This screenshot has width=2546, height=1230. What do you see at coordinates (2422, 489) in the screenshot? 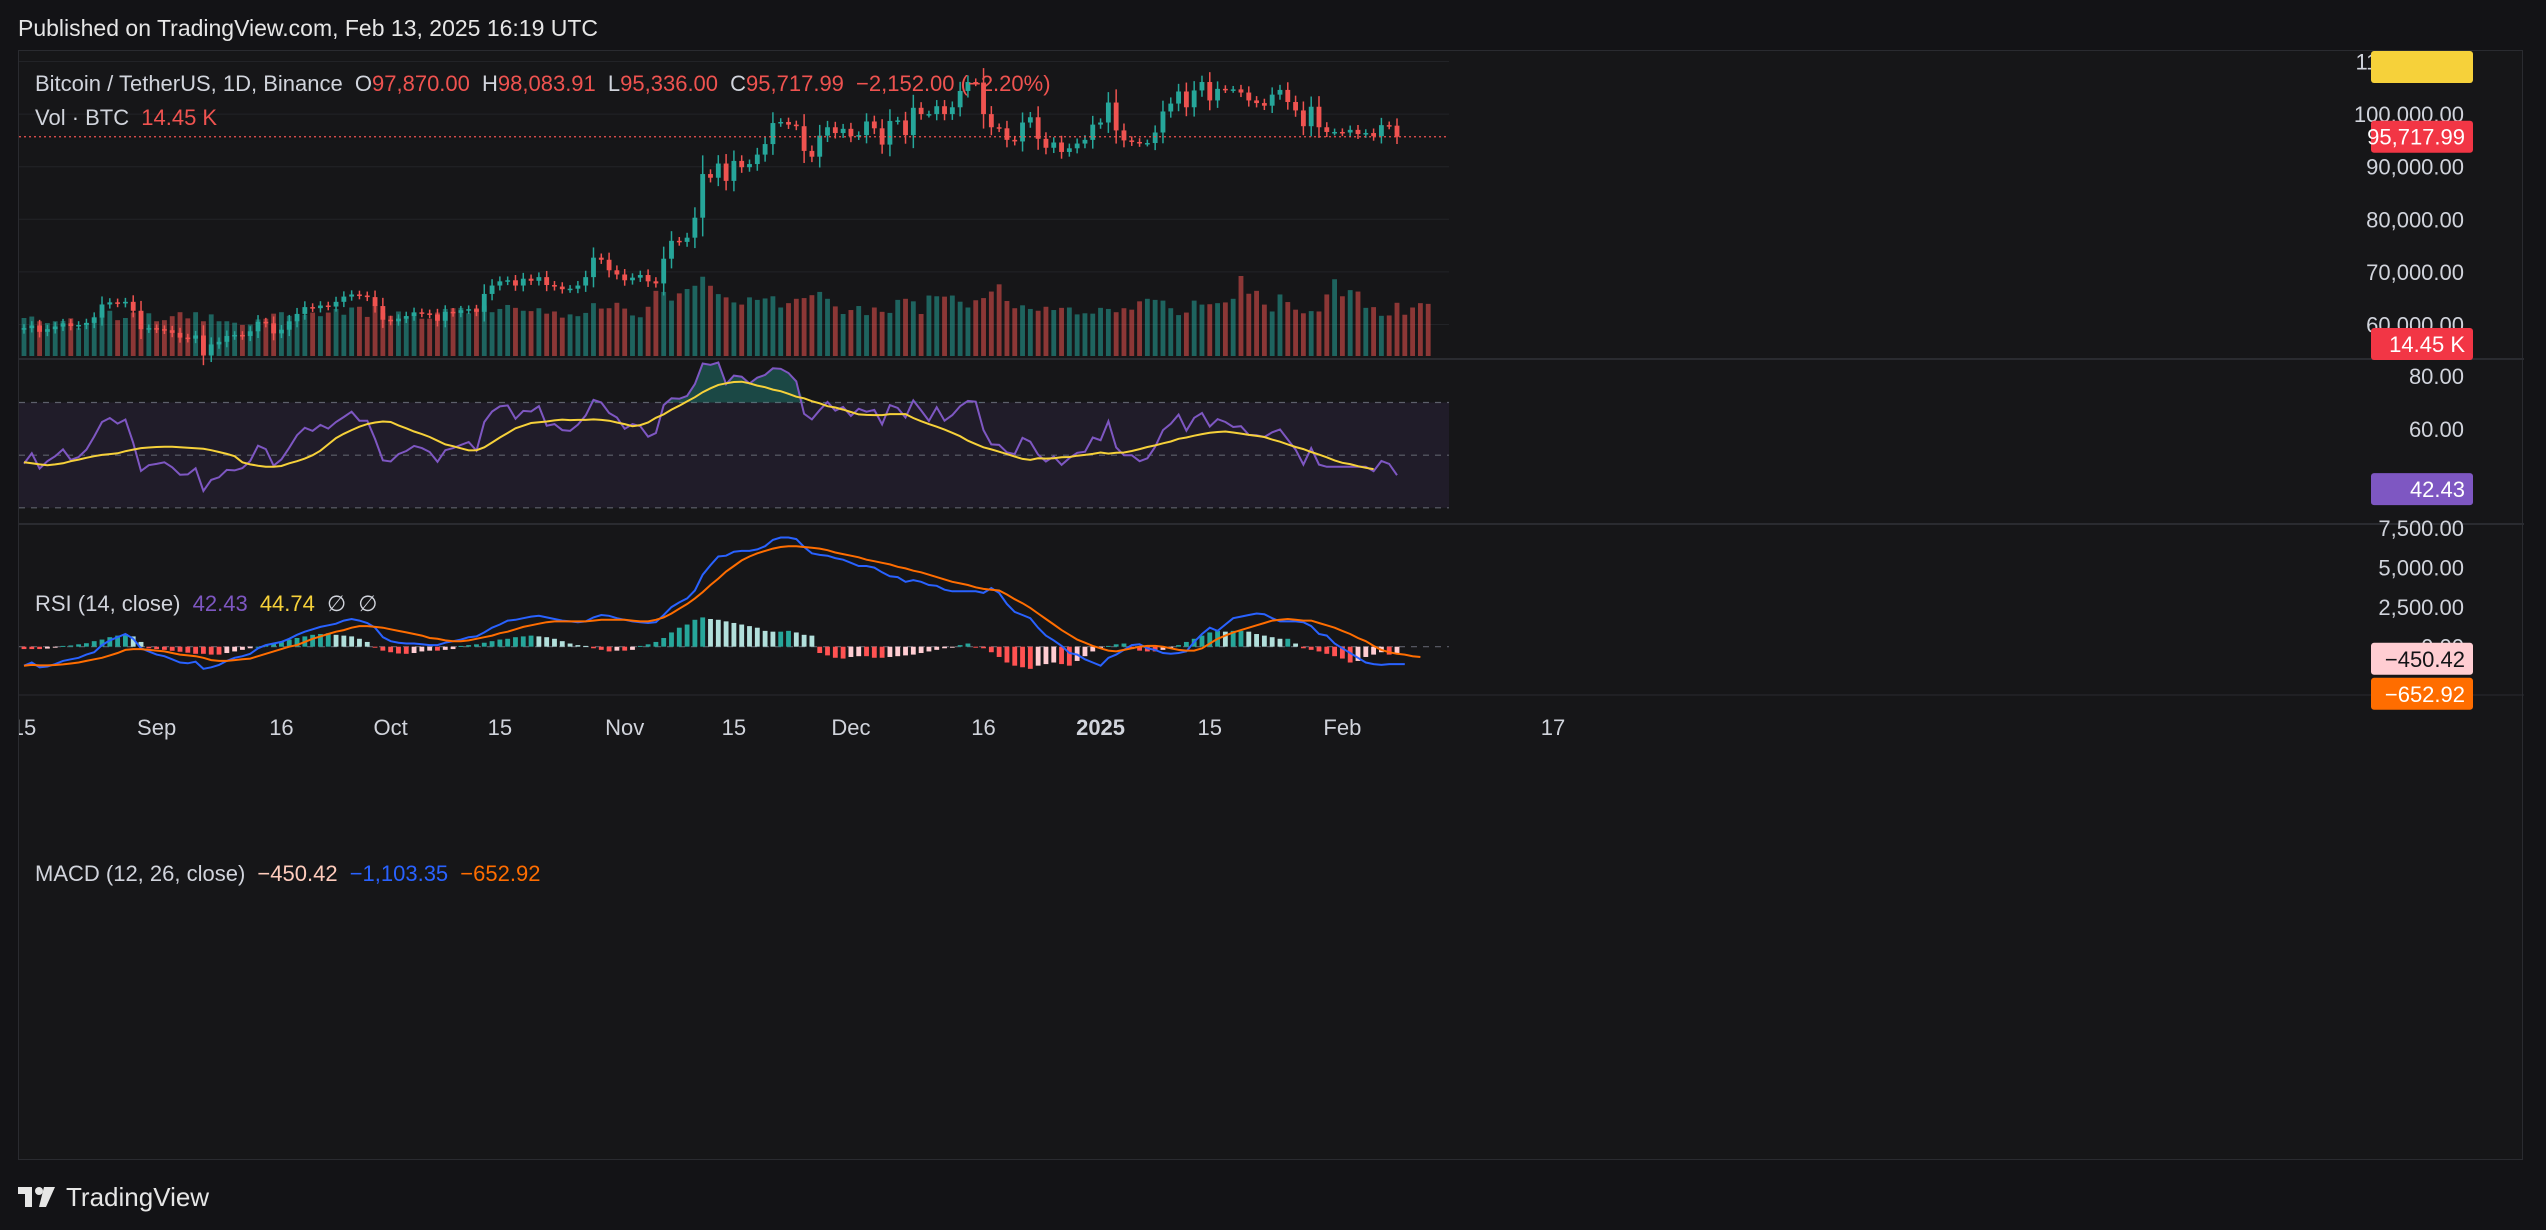
I see `rsi-tag-box` at bounding box center [2422, 489].